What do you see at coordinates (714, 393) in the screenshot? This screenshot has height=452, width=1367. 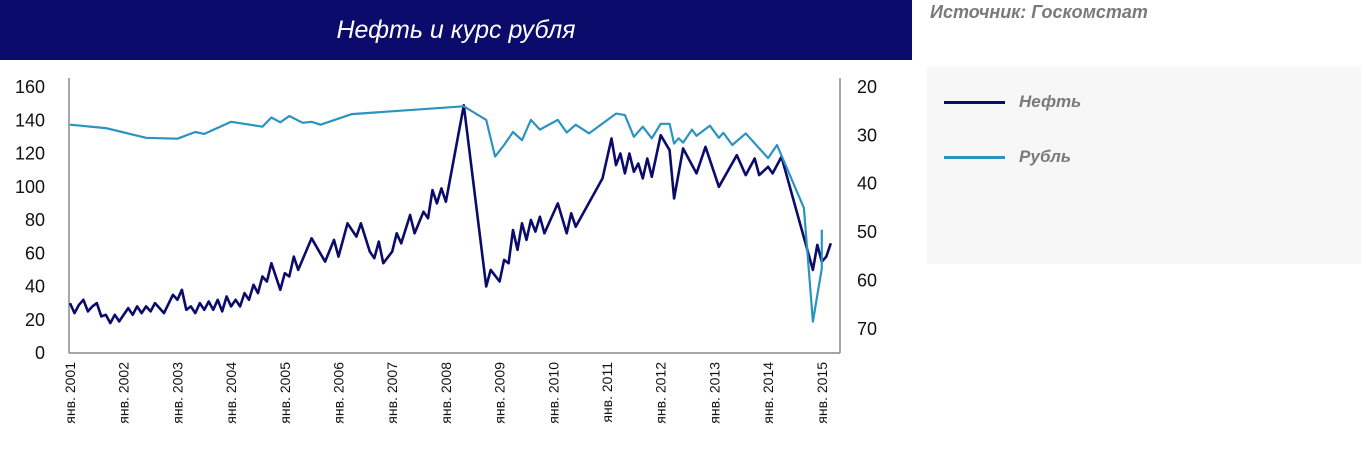 I see `x-tick-label: янв. 2013` at bounding box center [714, 393].